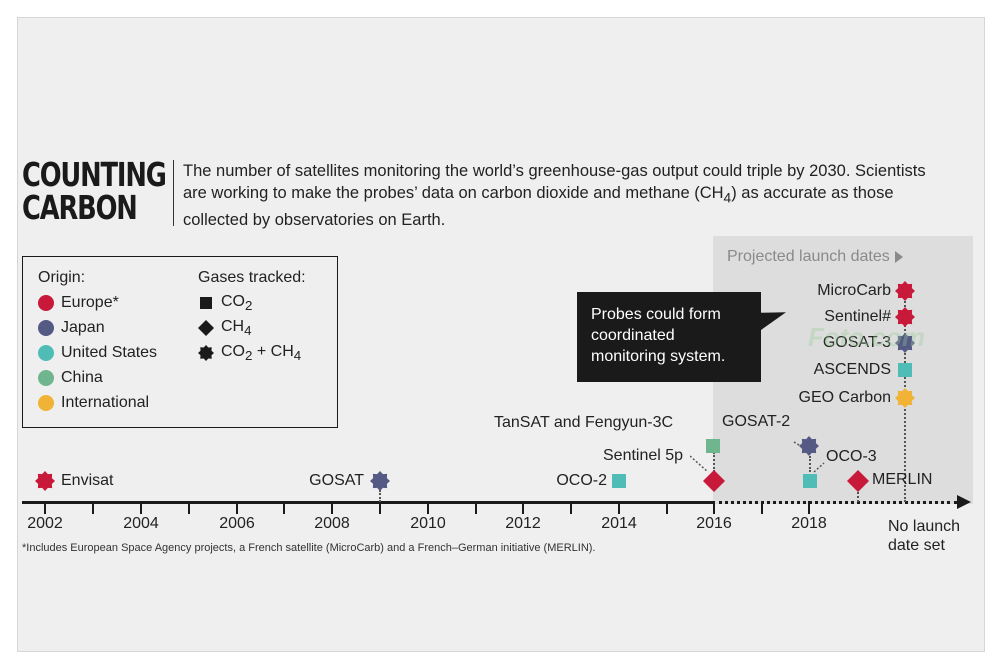 This screenshot has width=1000, height=667. Describe the element at coordinates (523, 523) in the screenshot. I see `year-label: 2012` at that location.